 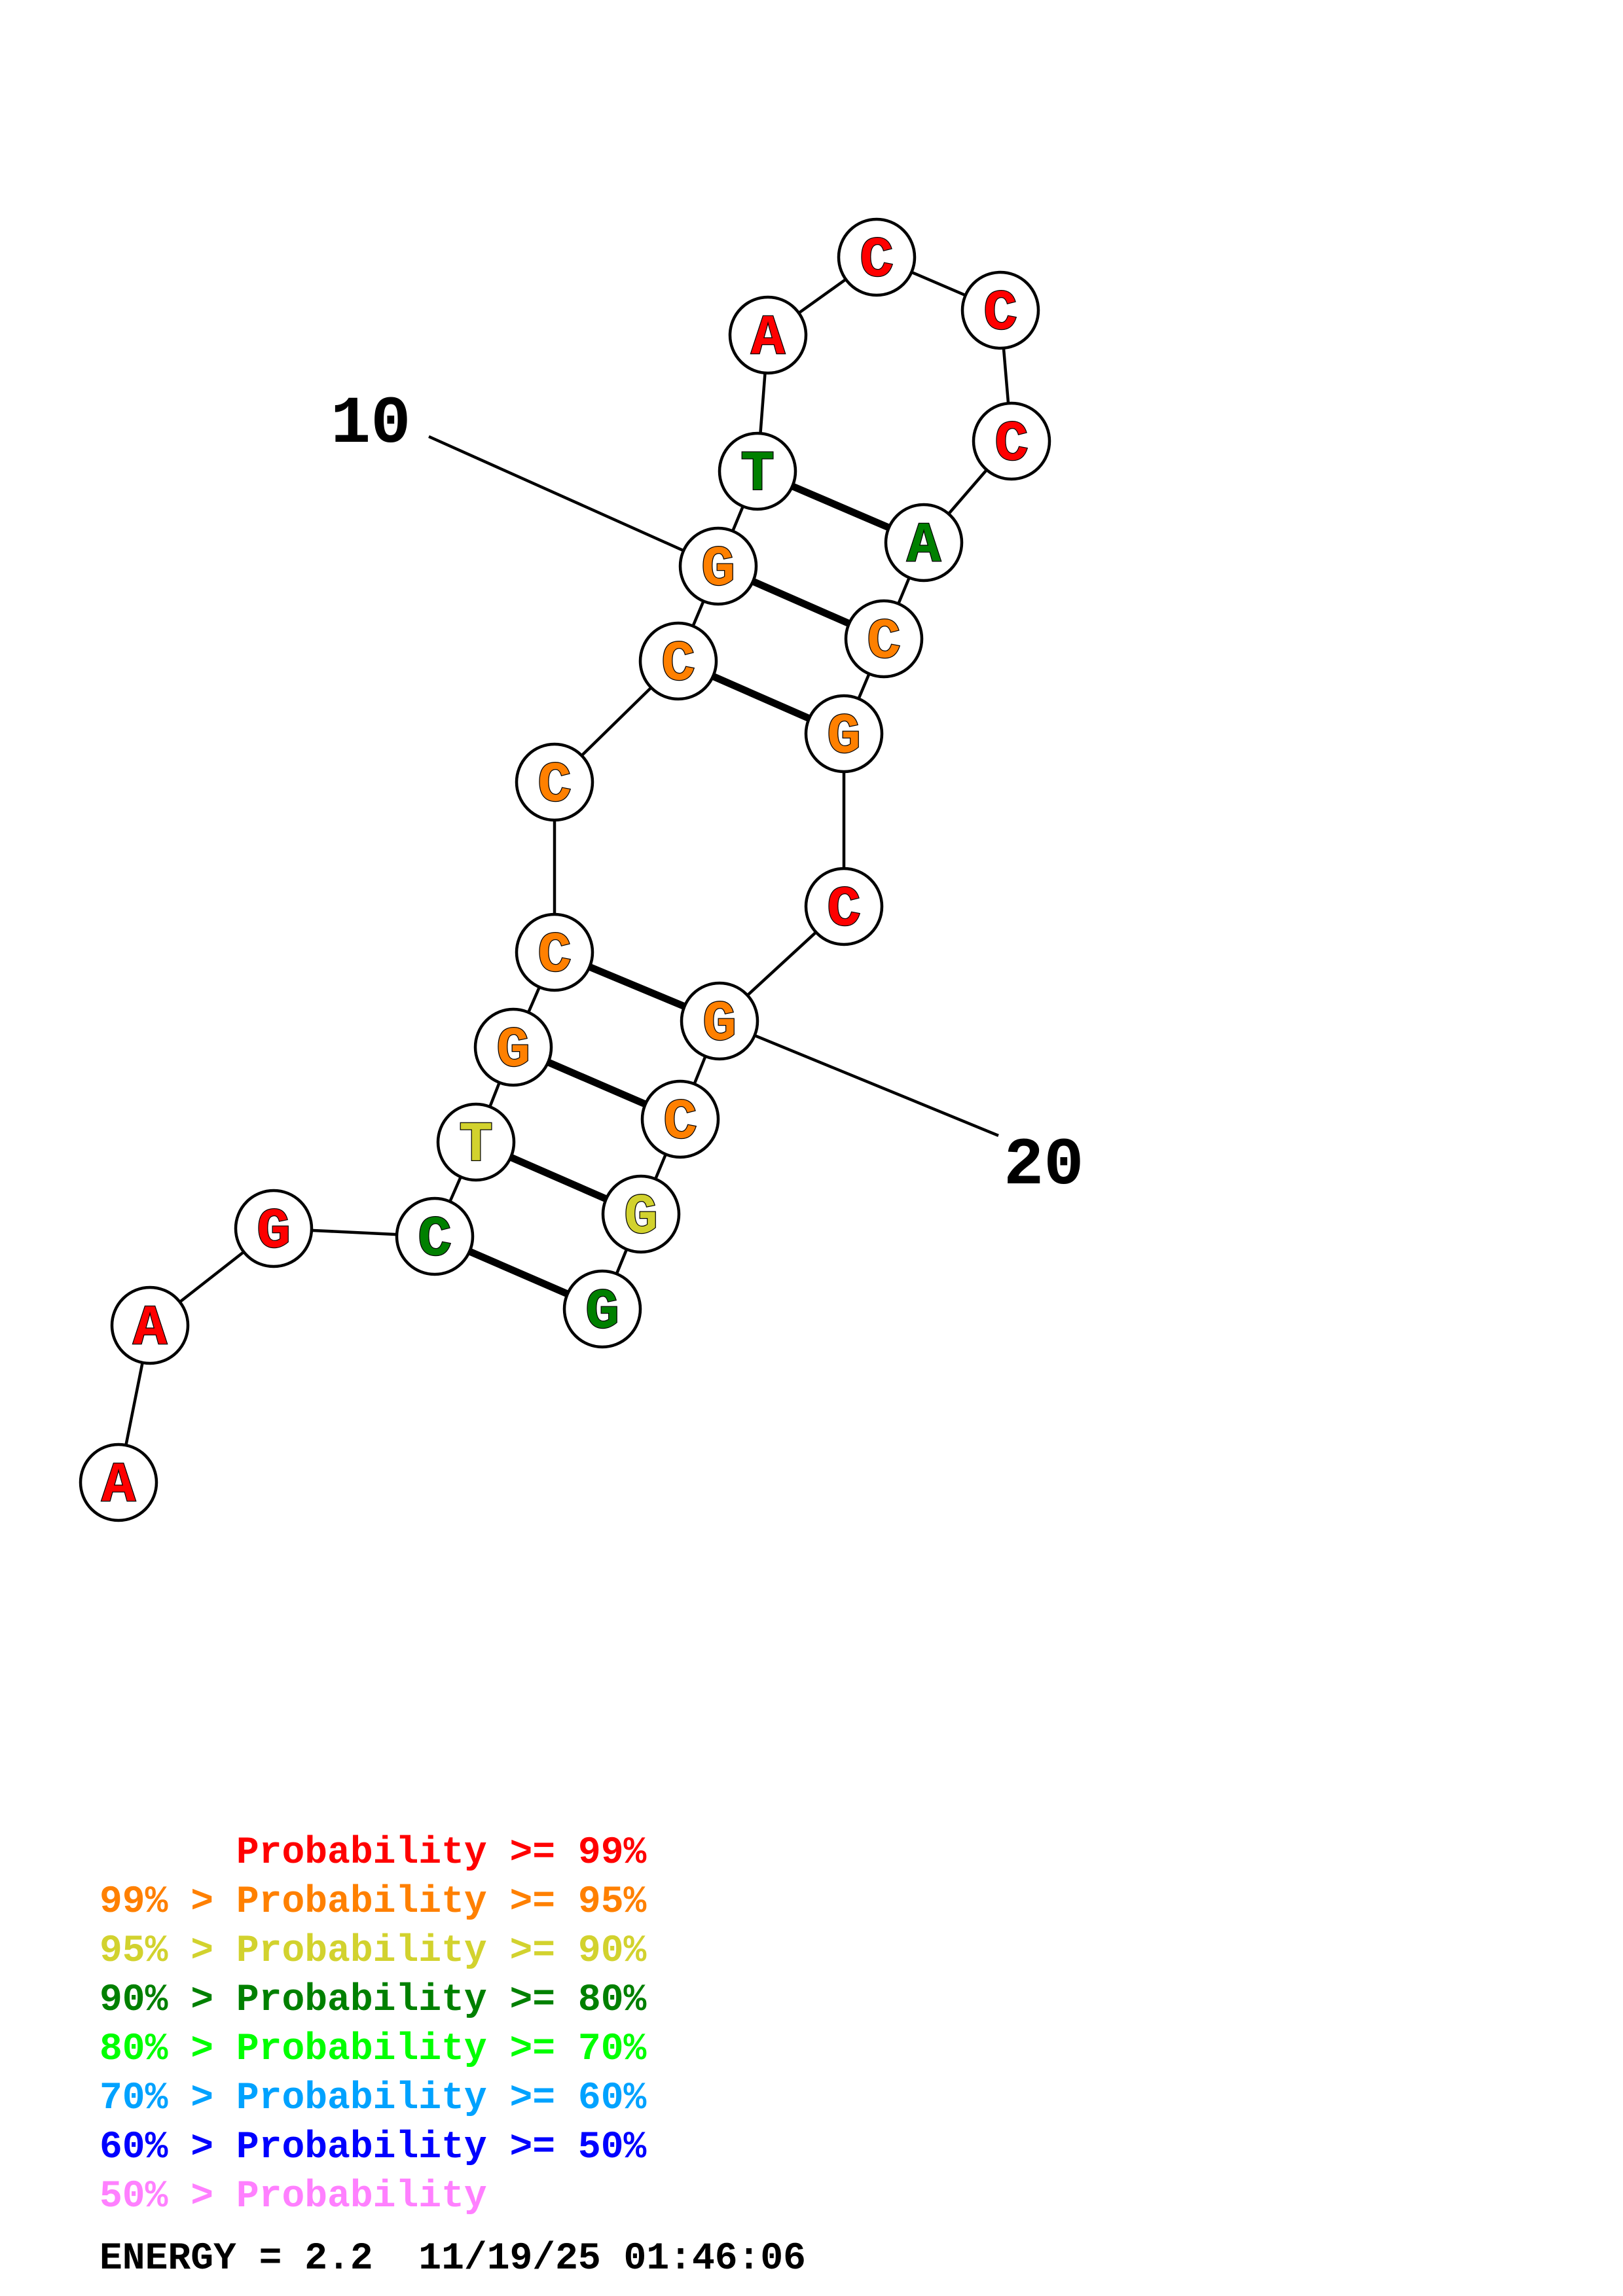 I want to click on base-7: C, so click(x=554, y=952).